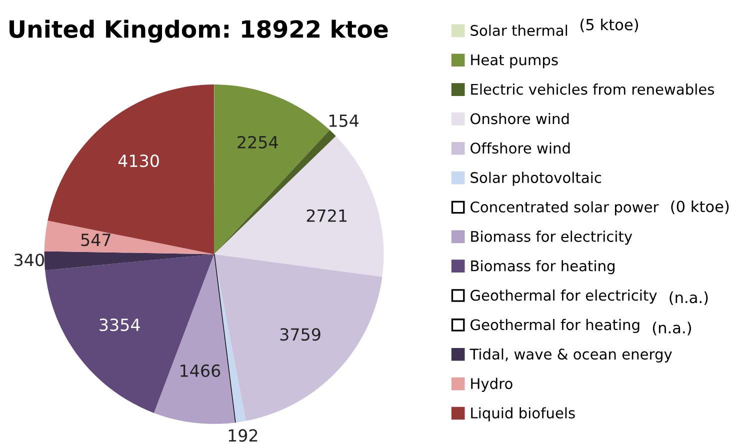  What do you see at coordinates (542, 267) in the screenshot?
I see `legend-label: Biomass for heating` at bounding box center [542, 267].